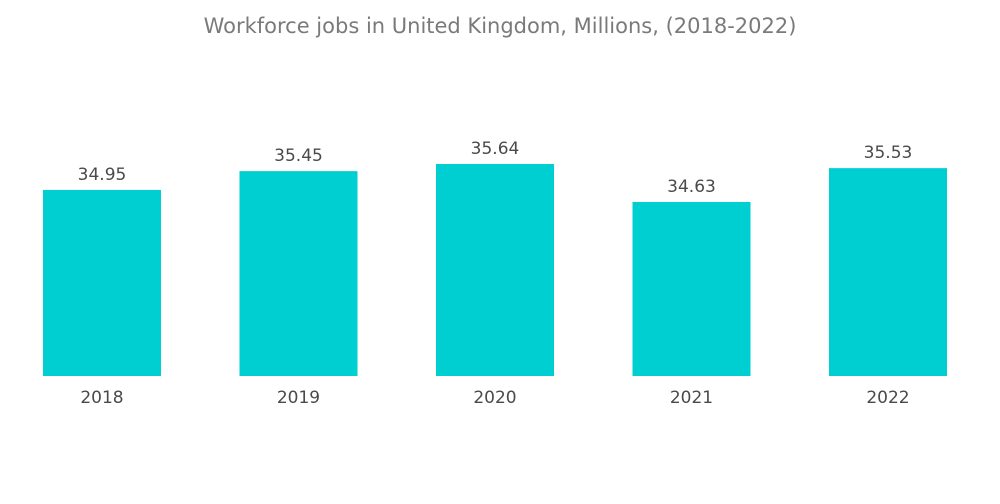 The image size is (1000, 504). What do you see at coordinates (691, 187) in the screenshot?
I see `value-label-2021: 34.63` at bounding box center [691, 187].